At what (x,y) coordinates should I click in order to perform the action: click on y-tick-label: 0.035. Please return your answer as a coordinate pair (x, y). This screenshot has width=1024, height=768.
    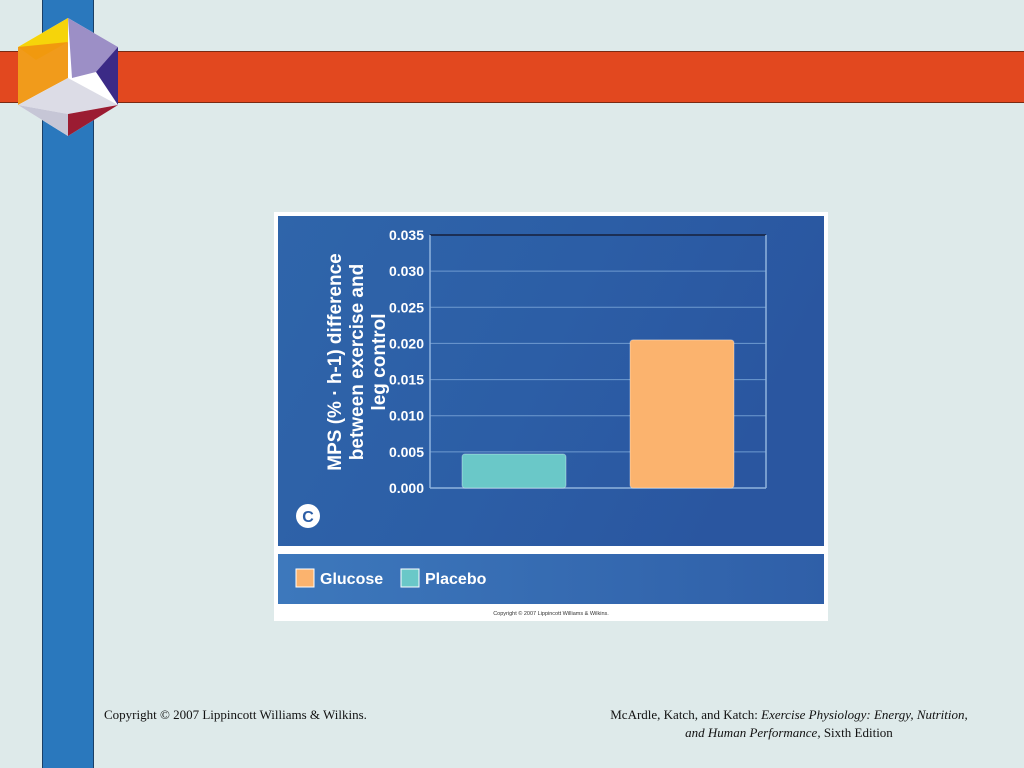
    Looking at the image, I should click on (406, 235).